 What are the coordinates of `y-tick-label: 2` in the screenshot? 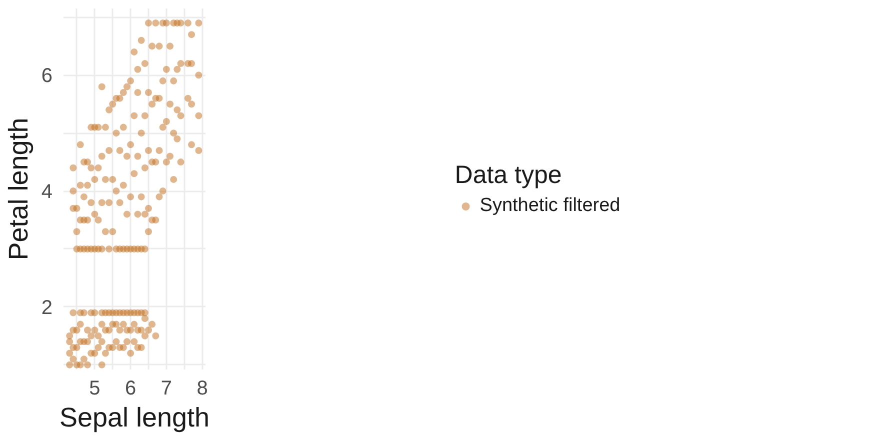 It's located at (46, 307).